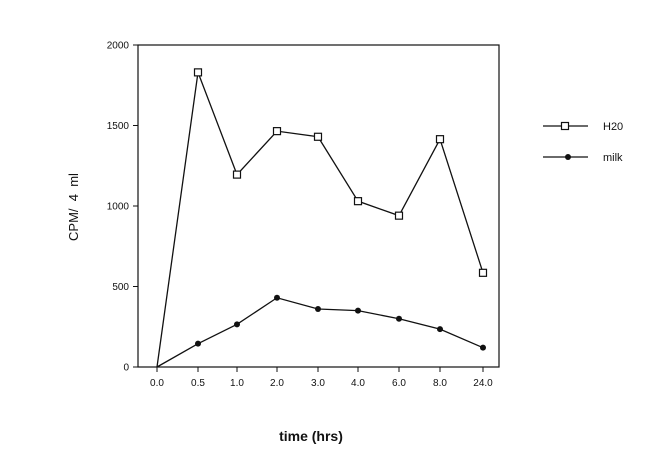 This screenshot has width=664, height=472. What do you see at coordinates (118, 126) in the screenshot?
I see `y-tick-label: 1500` at bounding box center [118, 126].